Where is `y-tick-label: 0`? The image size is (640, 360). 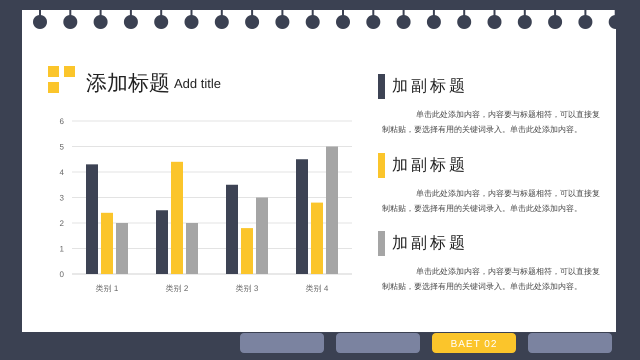 y-tick-label: 0 is located at coordinates (62, 274).